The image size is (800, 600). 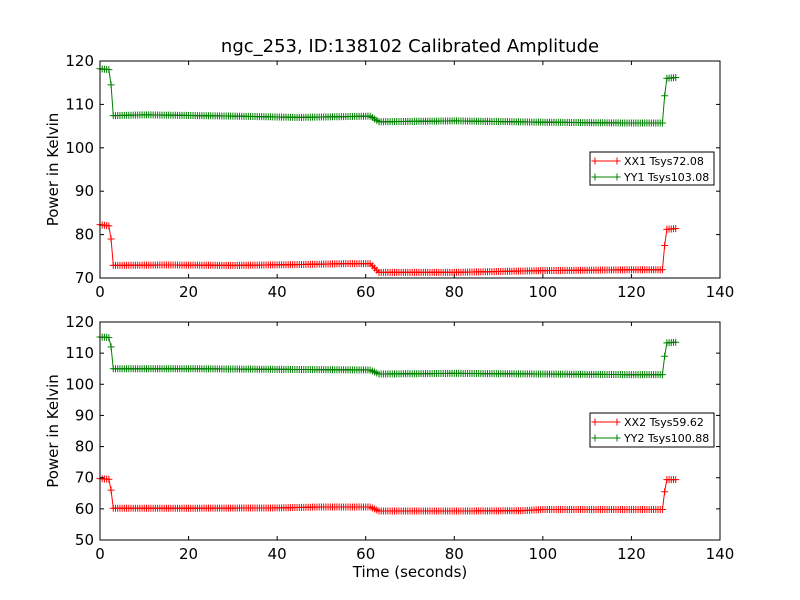 What do you see at coordinates (543, 292) in the screenshot?
I see `top-xtick-label: 100` at bounding box center [543, 292].